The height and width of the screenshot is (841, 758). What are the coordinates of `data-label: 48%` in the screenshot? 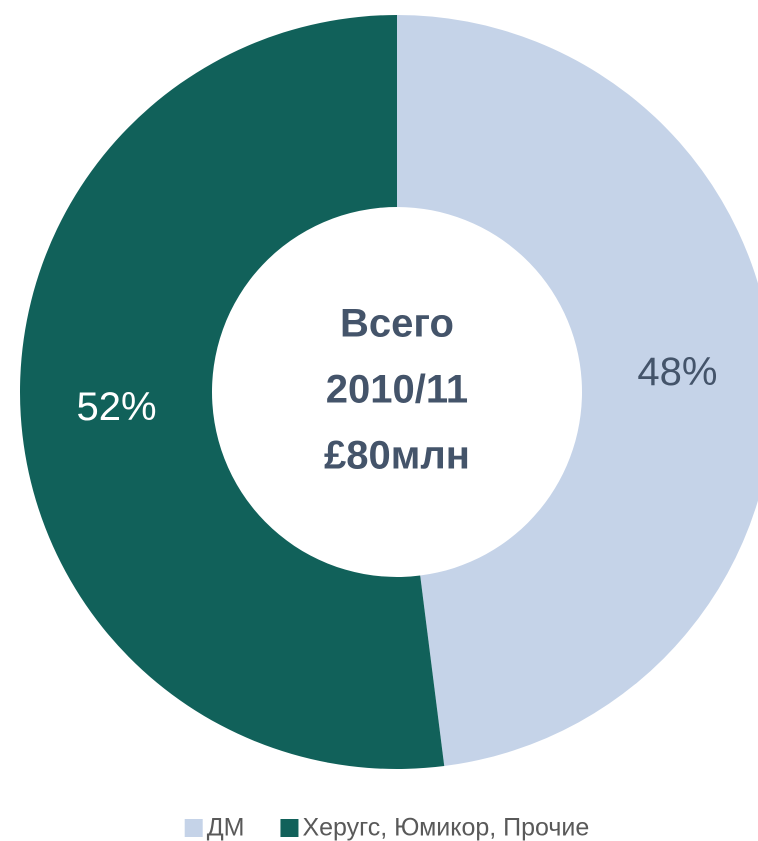 It's located at (677, 372).